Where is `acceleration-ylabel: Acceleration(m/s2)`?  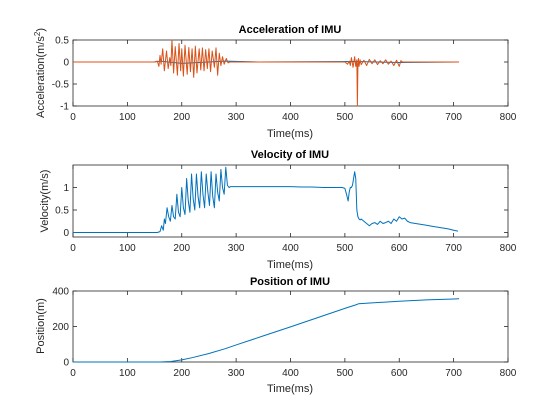 acceleration-ylabel: Acceleration(m/s2) is located at coordinates (40, 73).